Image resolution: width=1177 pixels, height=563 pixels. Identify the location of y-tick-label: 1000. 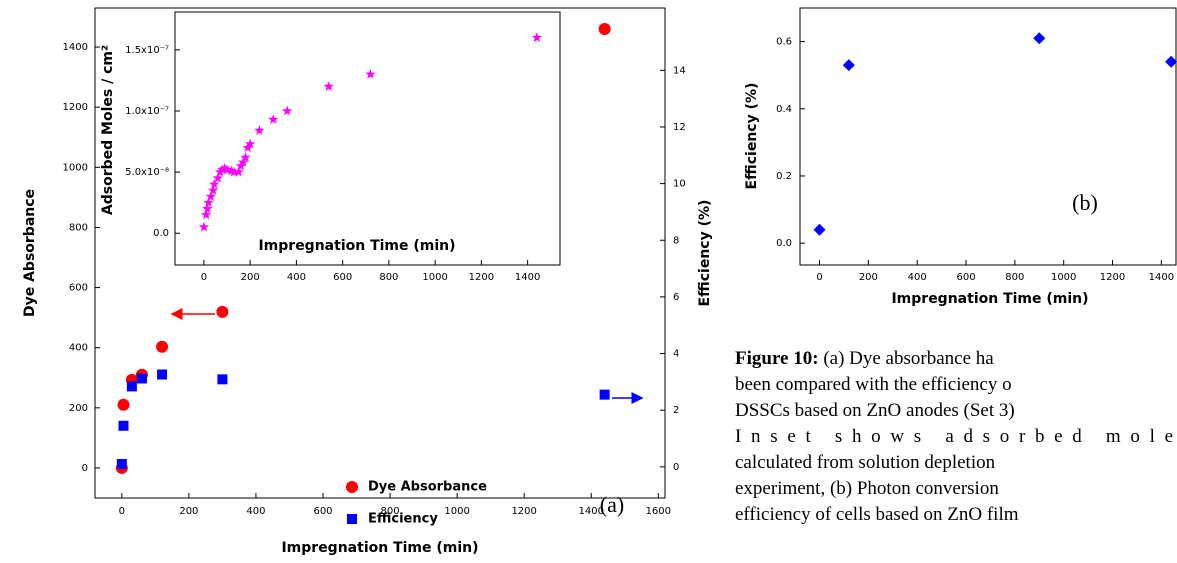
(75, 167).